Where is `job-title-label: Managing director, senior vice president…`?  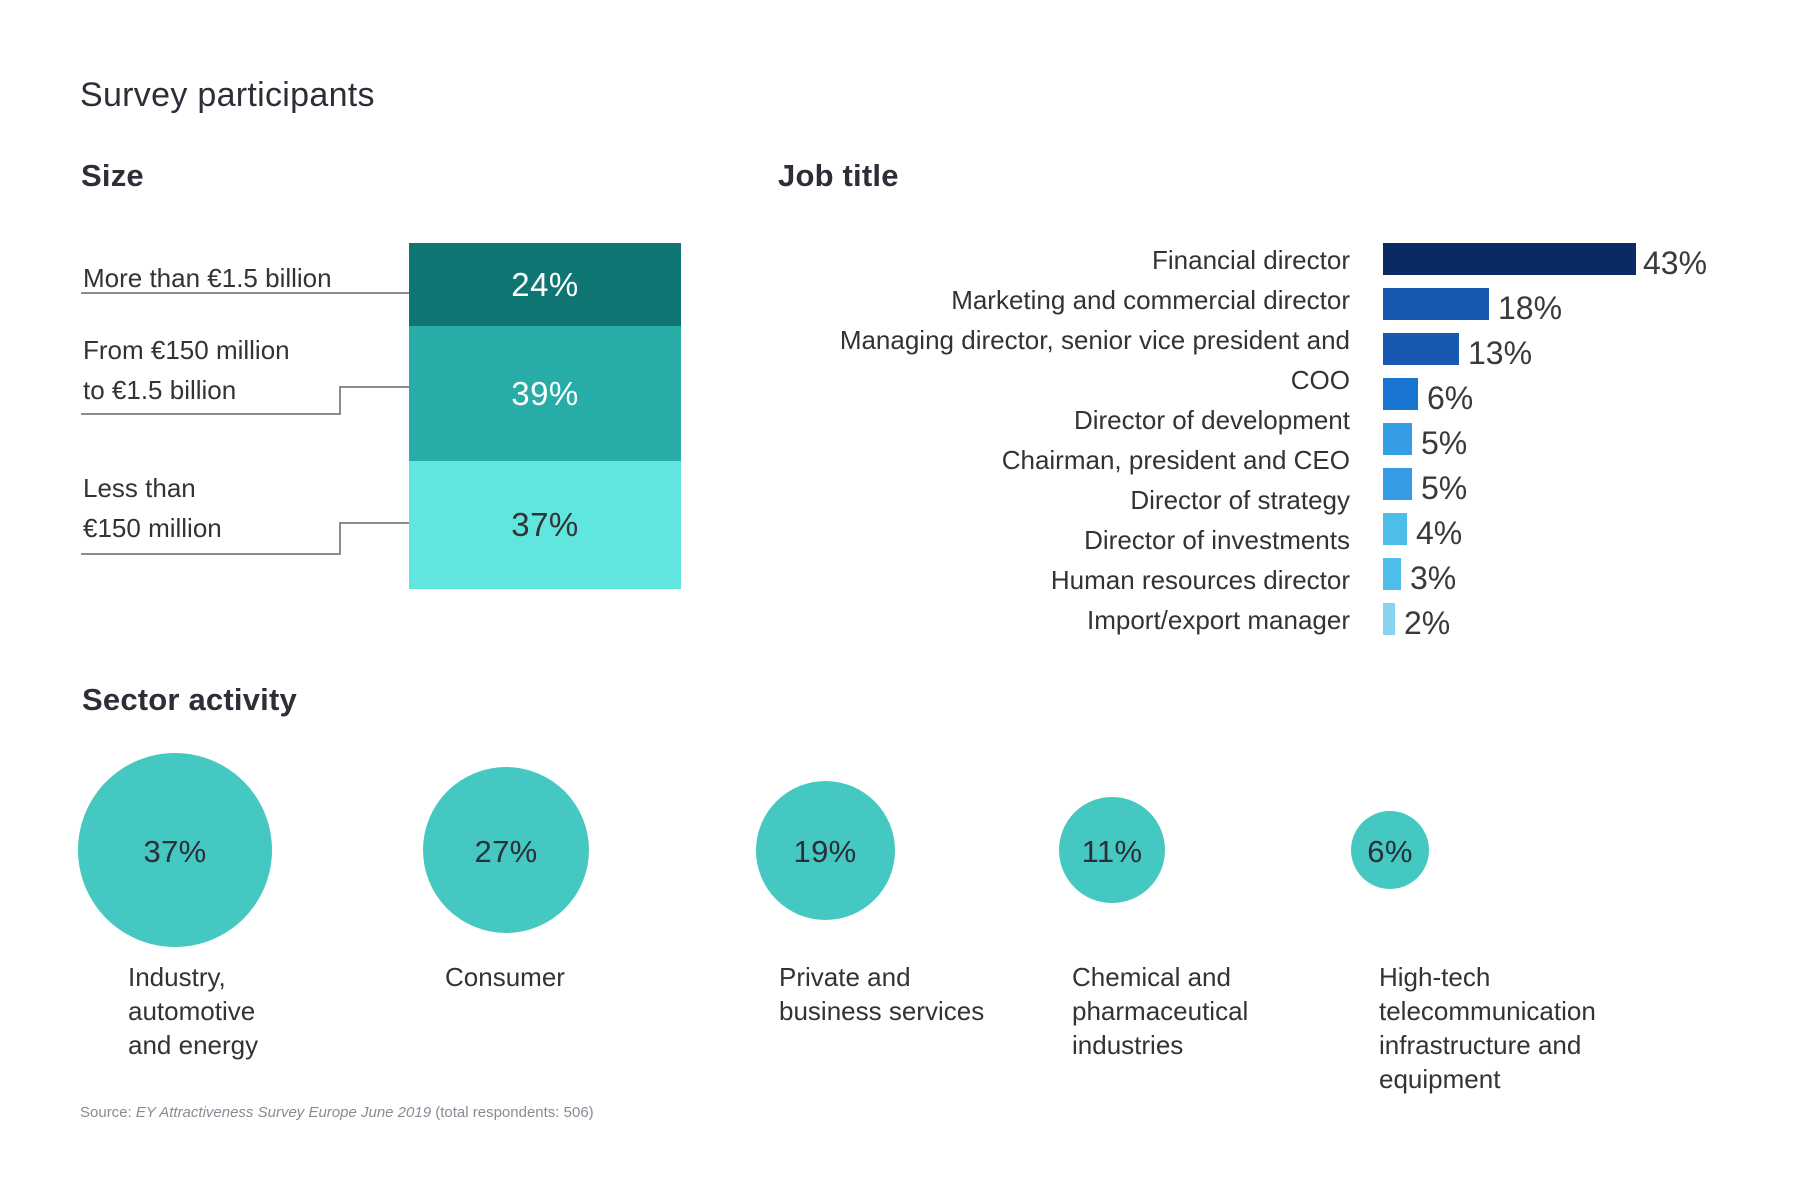 job-title-label: Managing director, senior vice president… is located at coordinates (1094, 340).